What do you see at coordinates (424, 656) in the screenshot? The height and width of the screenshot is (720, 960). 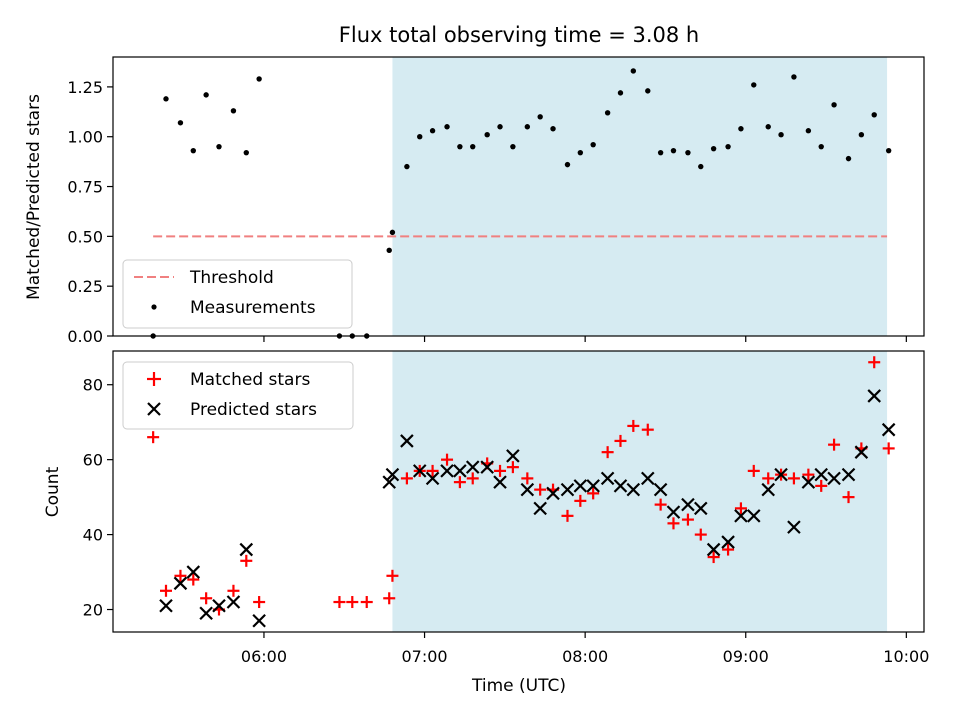 I see `x-tick-label: 07:00` at bounding box center [424, 656].